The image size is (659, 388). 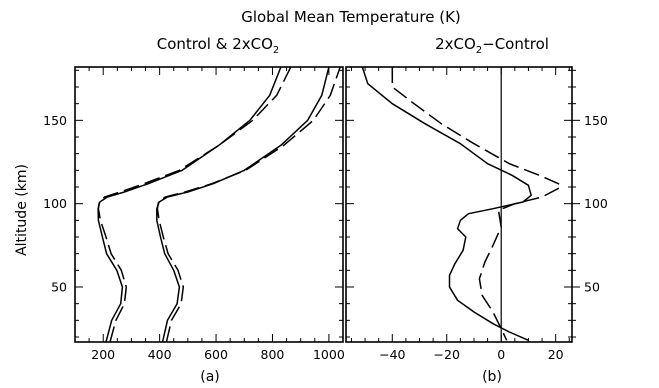 I want to click on y-tick-label: 150, so click(x=55, y=120).